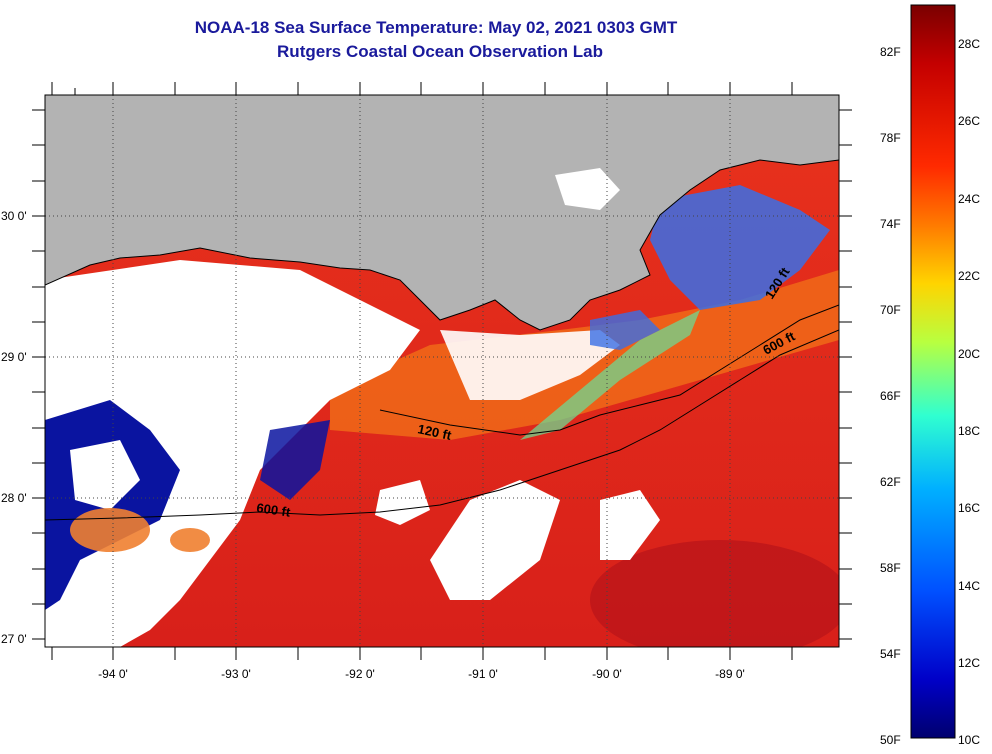 This screenshot has width=992, height=754. I want to click on colorbar-label-f: 54F, so click(890, 654).